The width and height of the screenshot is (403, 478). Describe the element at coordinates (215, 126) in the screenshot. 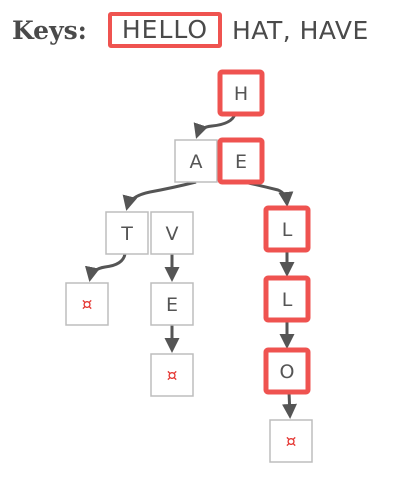

I see `edge-h-a` at that location.